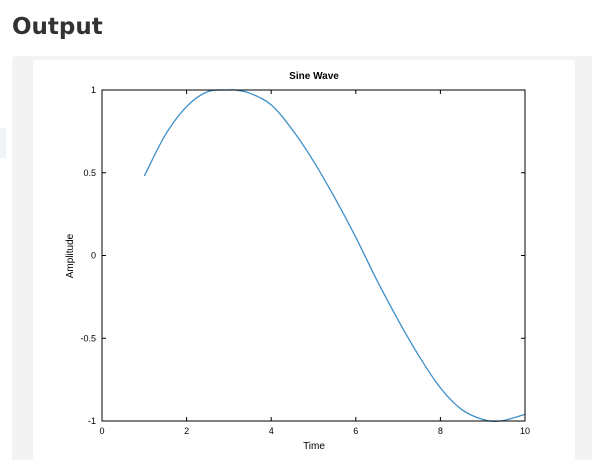 The height and width of the screenshot is (465, 592). What do you see at coordinates (92, 421) in the screenshot?
I see `y-tick-label: -1` at bounding box center [92, 421].